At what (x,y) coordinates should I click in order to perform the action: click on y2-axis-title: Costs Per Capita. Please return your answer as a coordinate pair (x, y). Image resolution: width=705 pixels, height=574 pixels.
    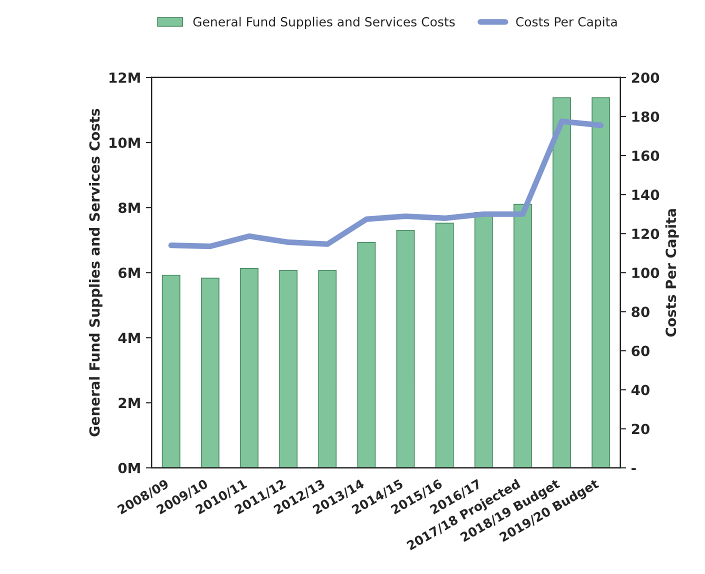
    Looking at the image, I should click on (672, 273).